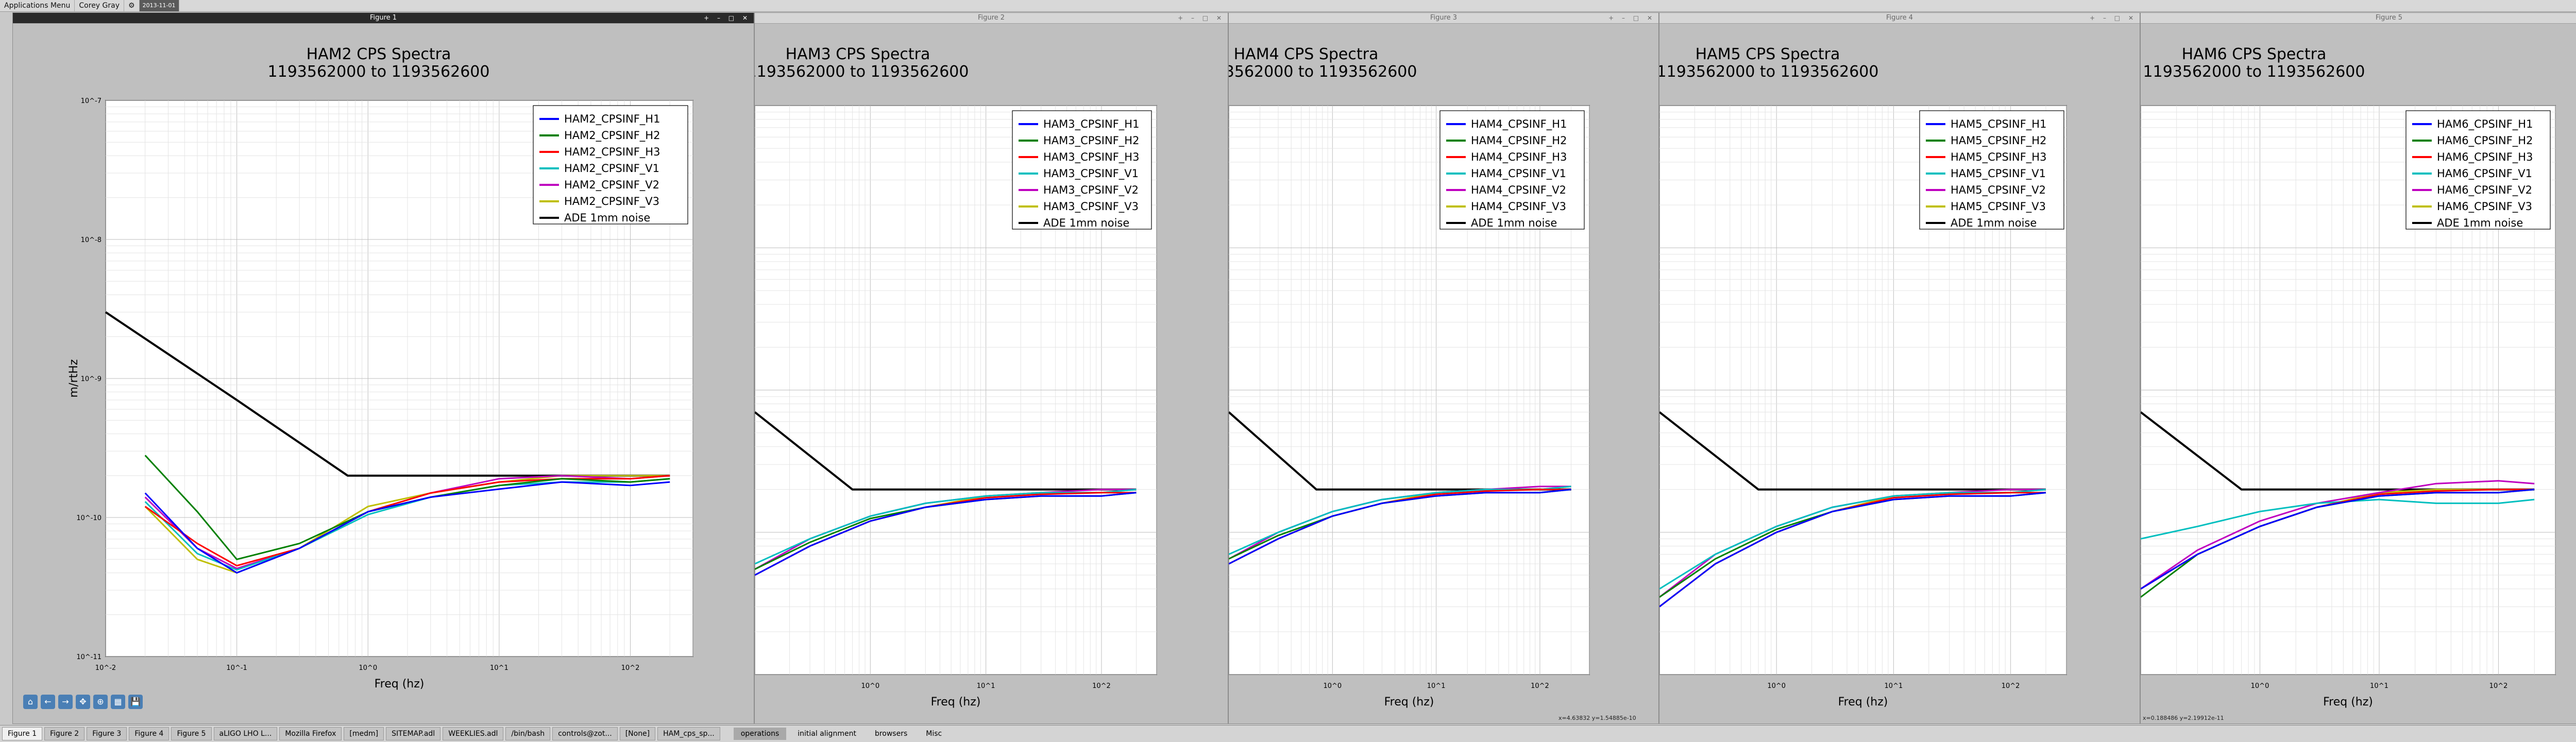 This screenshot has width=2576, height=742. I want to click on legend-entry: HAM5_CPSINF_H2, so click(1998, 140).